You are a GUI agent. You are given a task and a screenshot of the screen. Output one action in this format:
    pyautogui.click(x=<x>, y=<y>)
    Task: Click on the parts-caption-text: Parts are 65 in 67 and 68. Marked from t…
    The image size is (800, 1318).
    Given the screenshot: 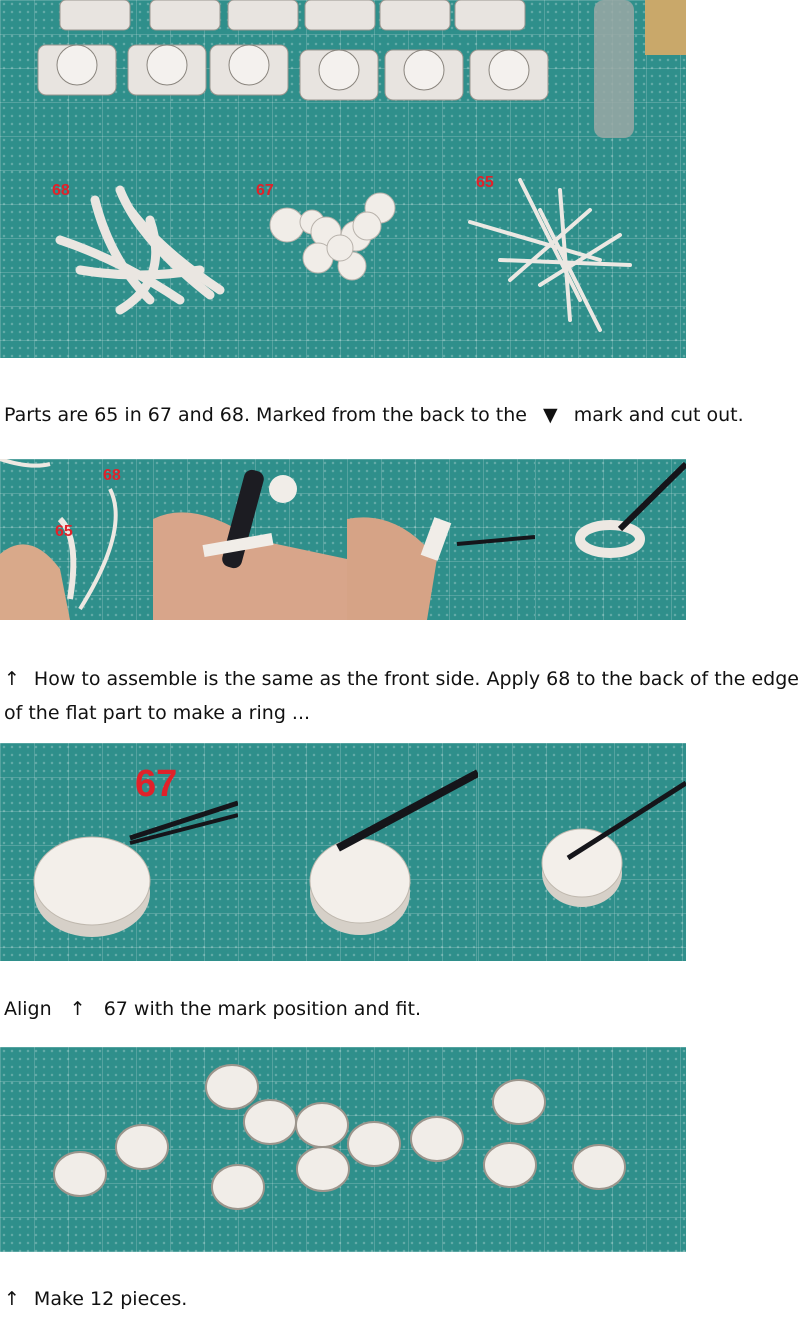 What is the action you would take?
    pyautogui.click(x=265, y=415)
    